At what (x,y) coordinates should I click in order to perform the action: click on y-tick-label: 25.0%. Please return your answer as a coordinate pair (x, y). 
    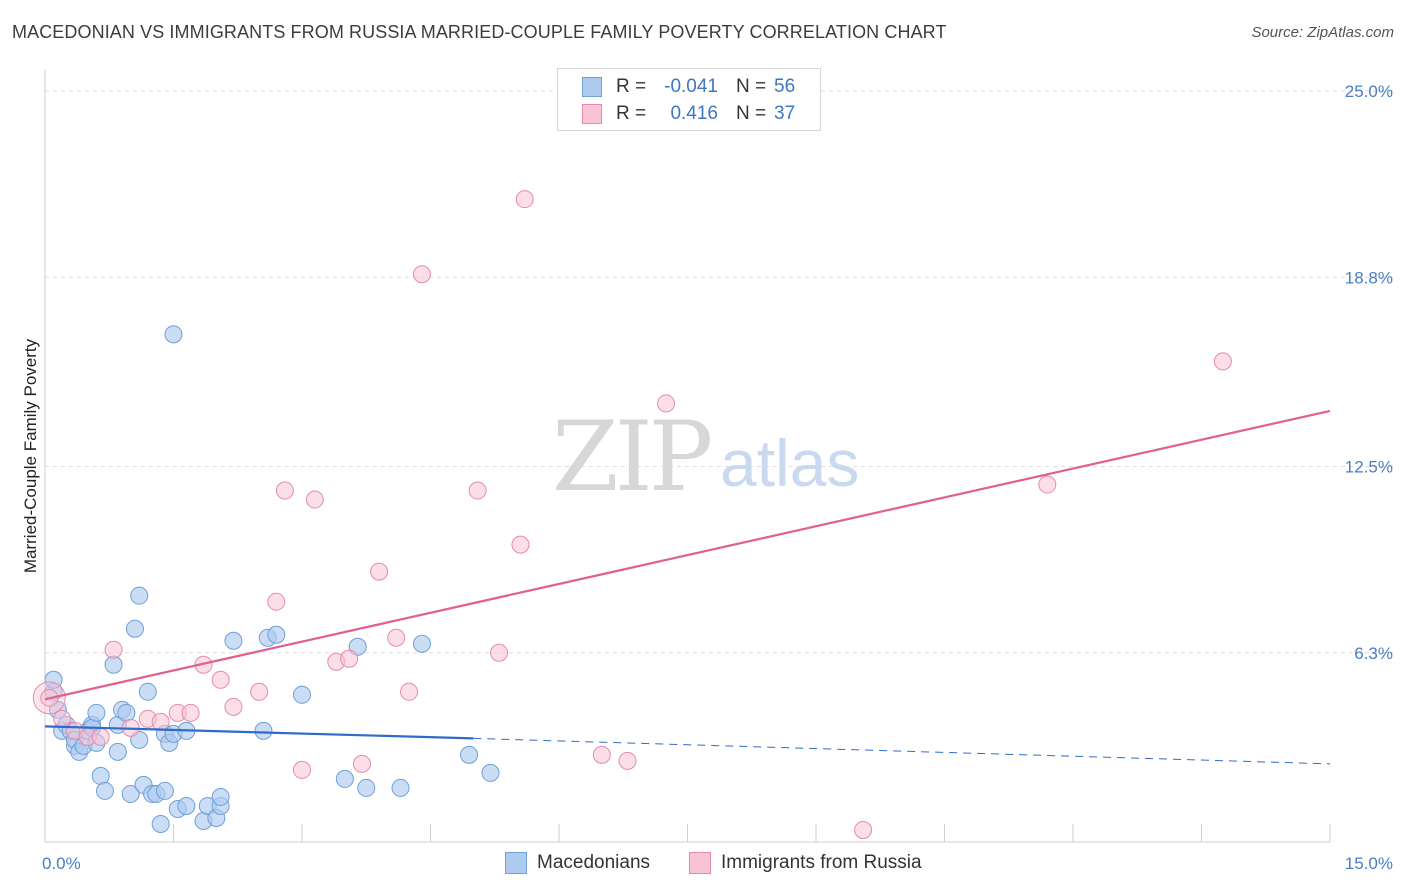
    Looking at the image, I should click on (1369, 91).